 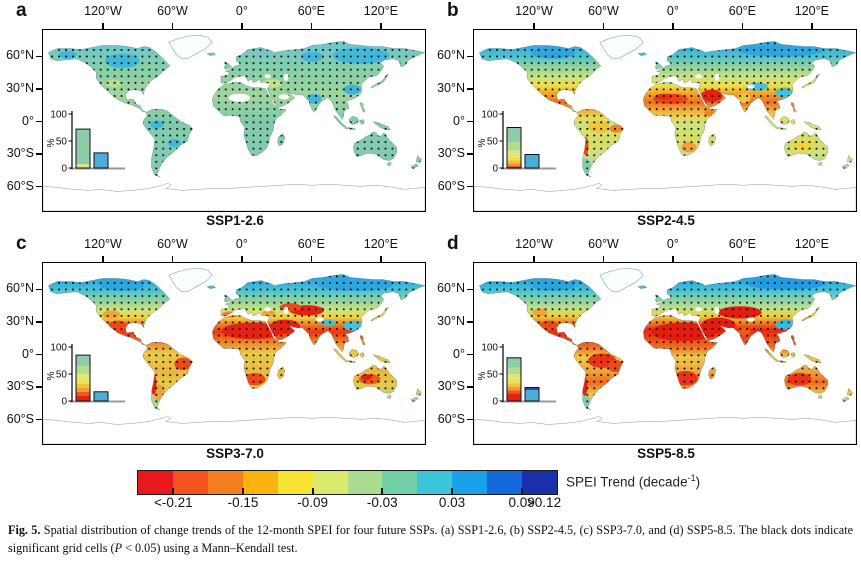 What do you see at coordinates (666, 220) in the screenshot?
I see `panel-scenario-title: SSP2-4.5` at bounding box center [666, 220].